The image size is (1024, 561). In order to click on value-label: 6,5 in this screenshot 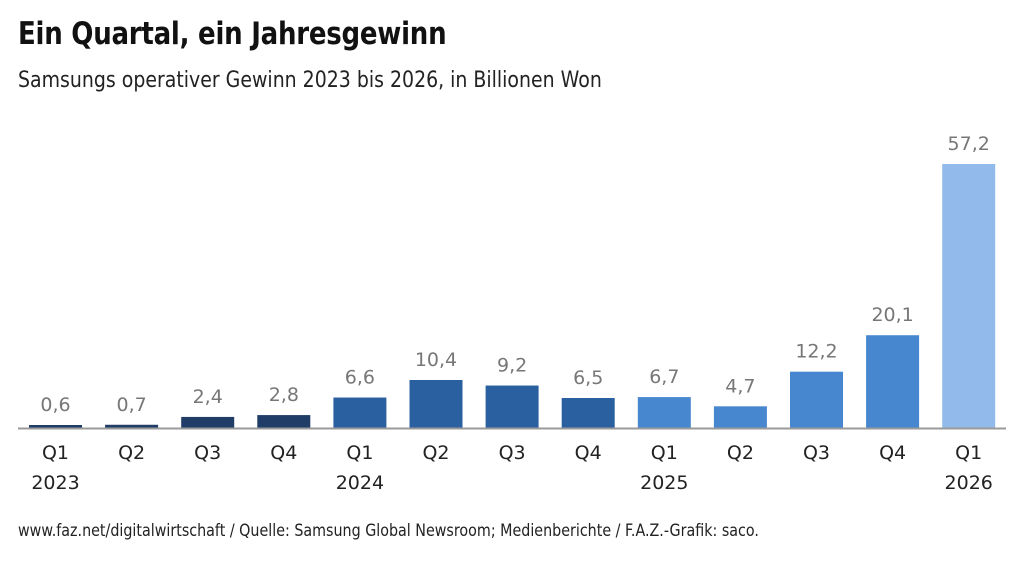, I will do `click(588, 378)`.